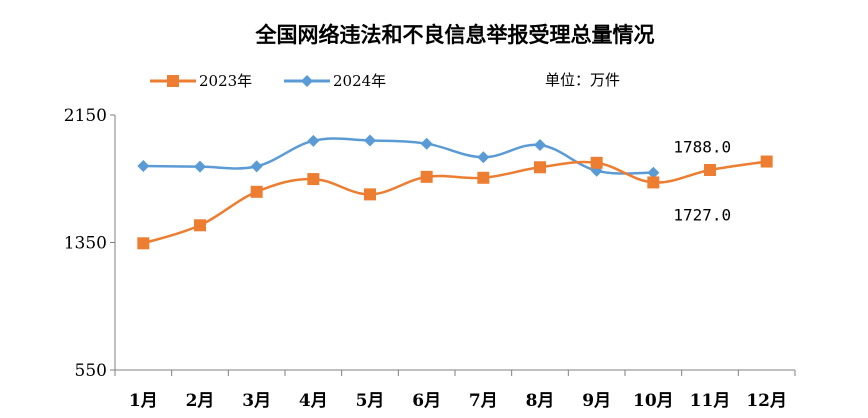 The image size is (868, 418). I want to click on y-tick-label: 550, so click(91, 371).